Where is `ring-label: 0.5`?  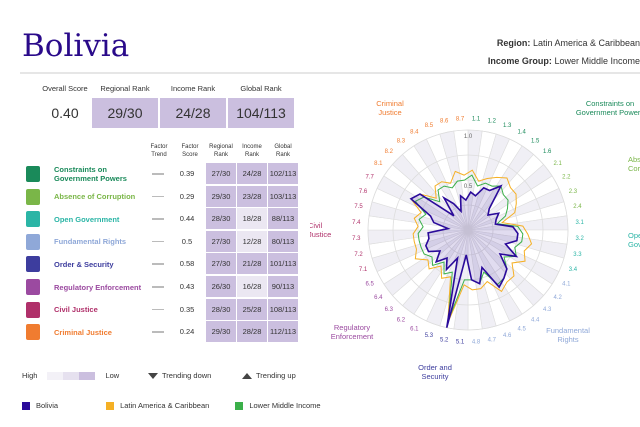 ring-label: 0.5 is located at coordinates (468, 187).